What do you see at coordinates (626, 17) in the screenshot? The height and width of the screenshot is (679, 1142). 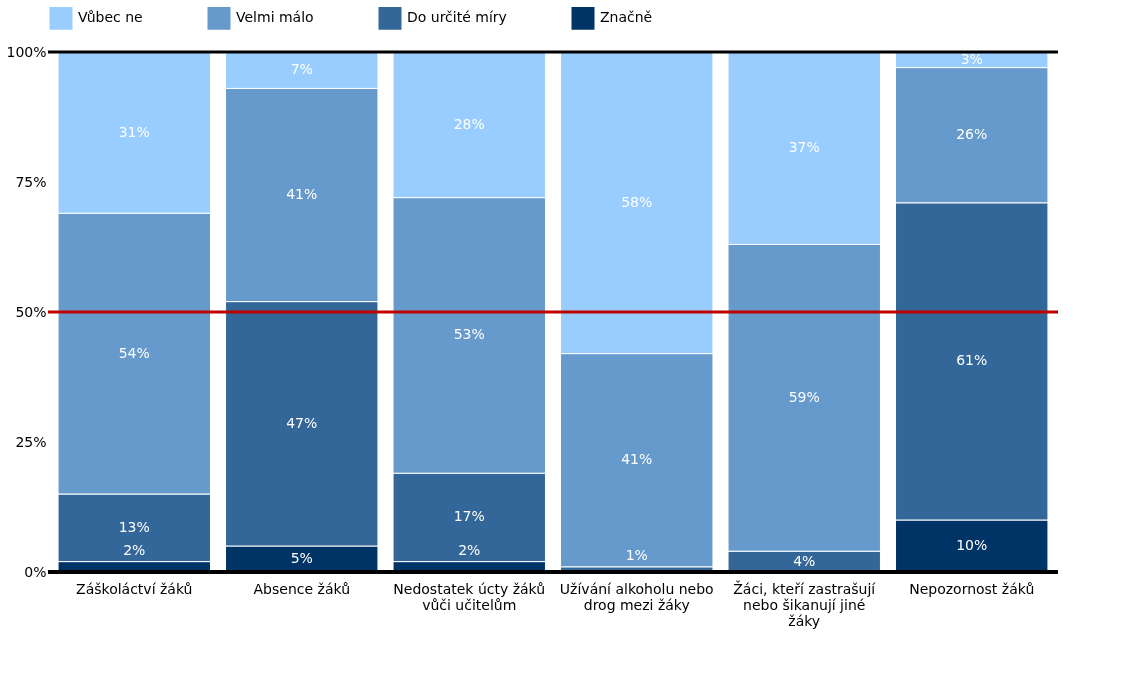 I see `legend-label: Značně` at bounding box center [626, 17].